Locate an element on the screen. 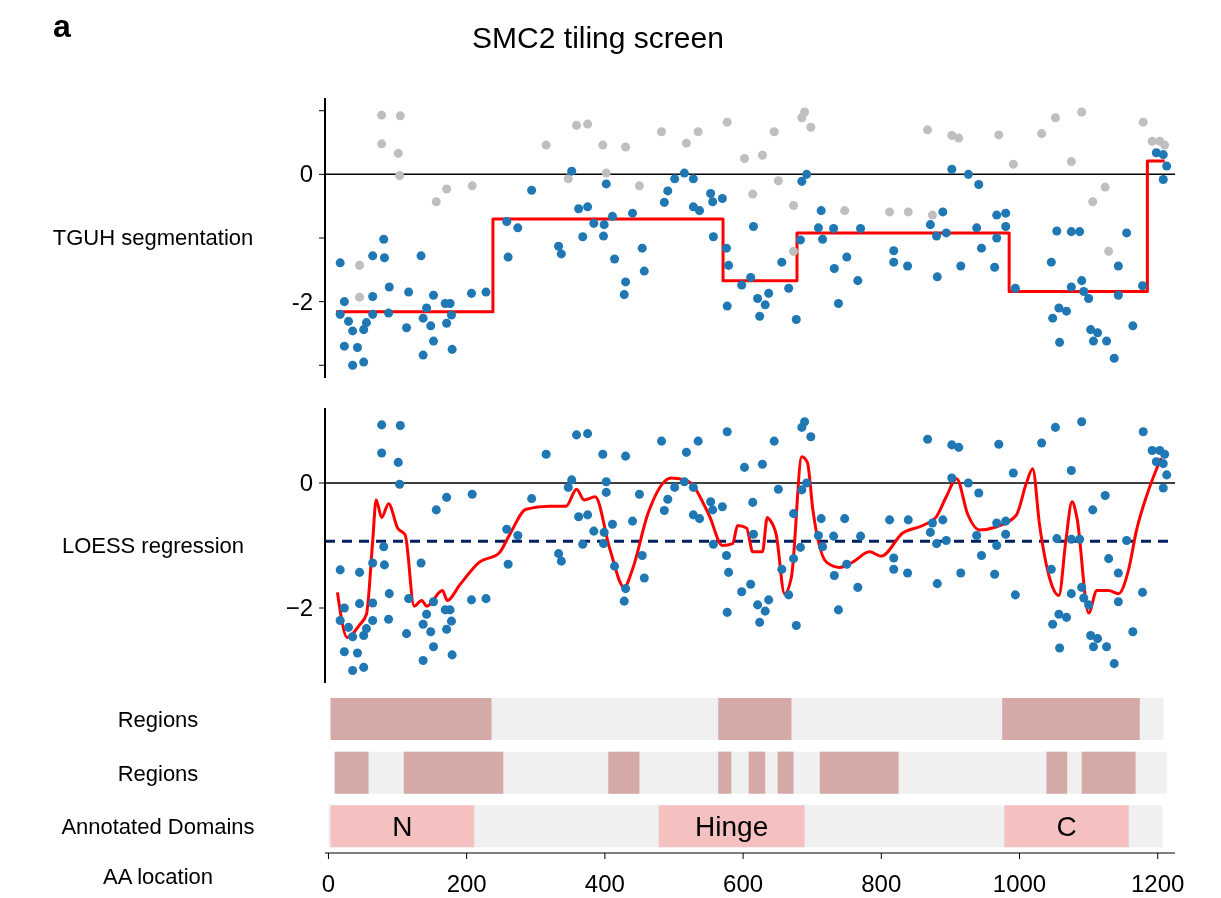 The image size is (1221, 898). x-axis-title: AA location is located at coordinates (158, 877).